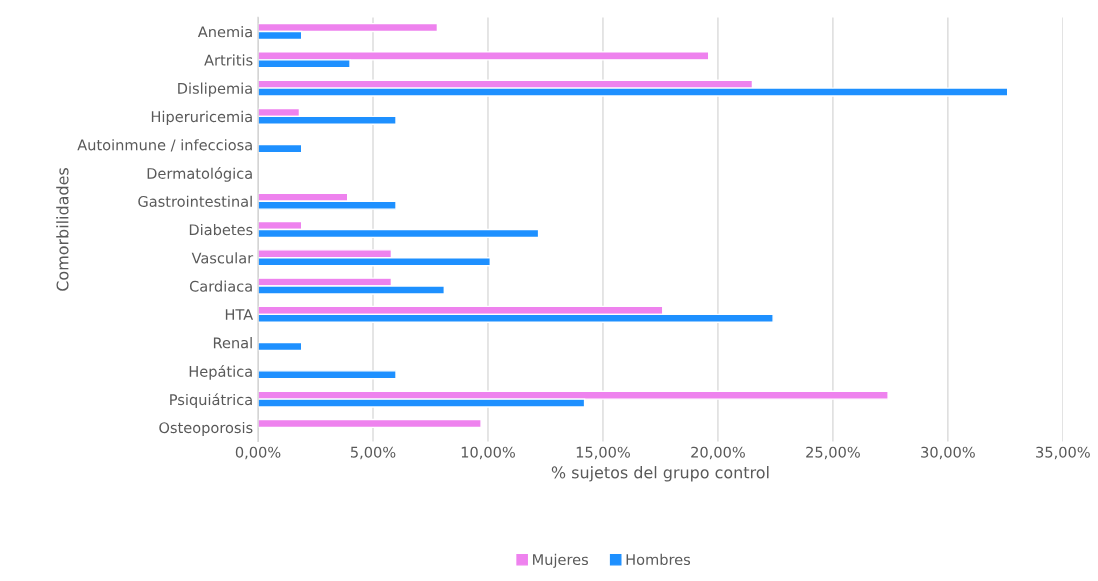 This screenshot has height=581, width=1098. What do you see at coordinates (228, 60) in the screenshot?
I see `y-tick-label: Artritis` at bounding box center [228, 60].